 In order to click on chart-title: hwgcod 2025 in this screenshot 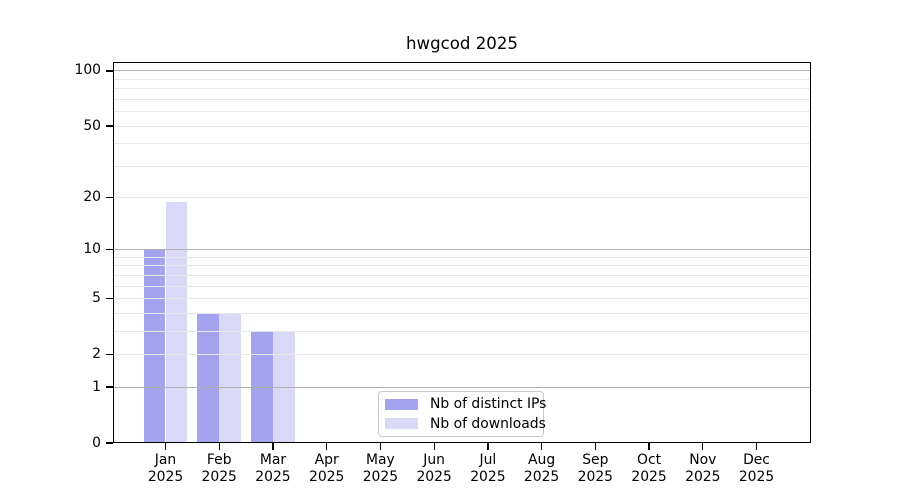, I will do `click(462, 43)`.